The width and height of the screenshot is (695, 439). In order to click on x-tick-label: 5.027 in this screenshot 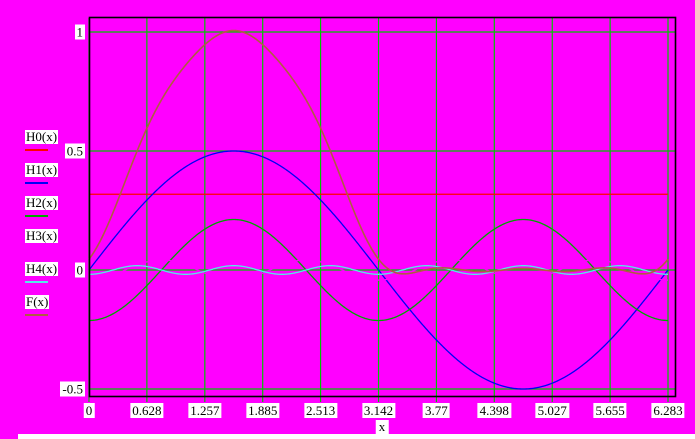, I will do `click(552, 410)`.